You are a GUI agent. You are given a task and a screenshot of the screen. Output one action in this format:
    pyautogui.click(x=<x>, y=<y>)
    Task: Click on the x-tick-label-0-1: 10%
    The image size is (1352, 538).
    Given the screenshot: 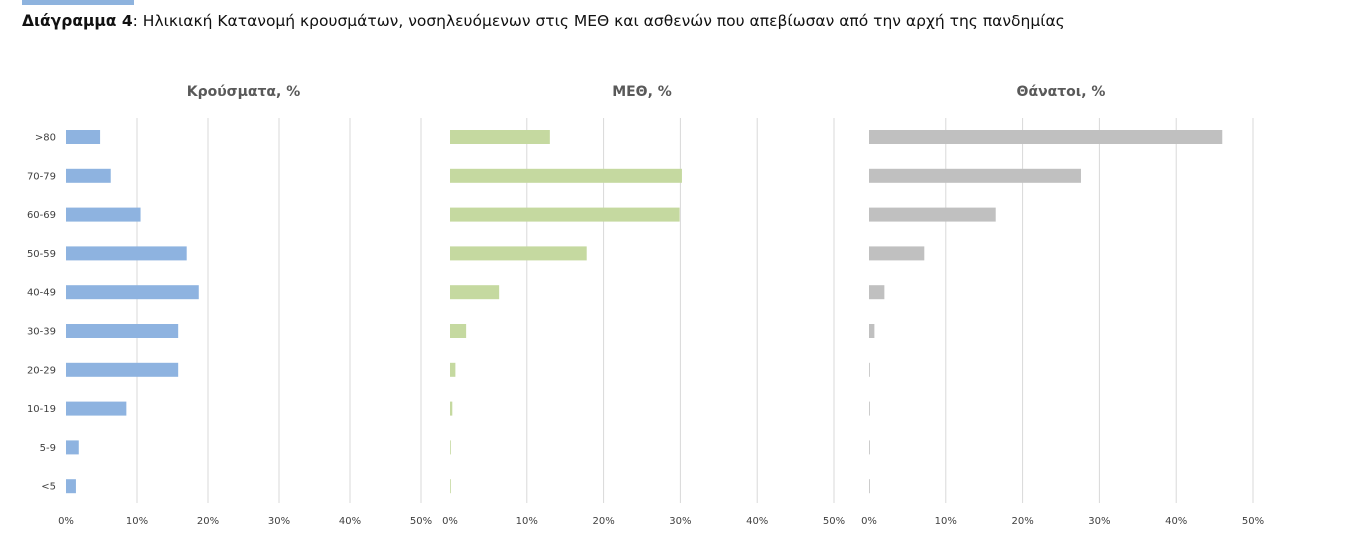 What is the action you would take?
    pyautogui.click(x=137, y=521)
    